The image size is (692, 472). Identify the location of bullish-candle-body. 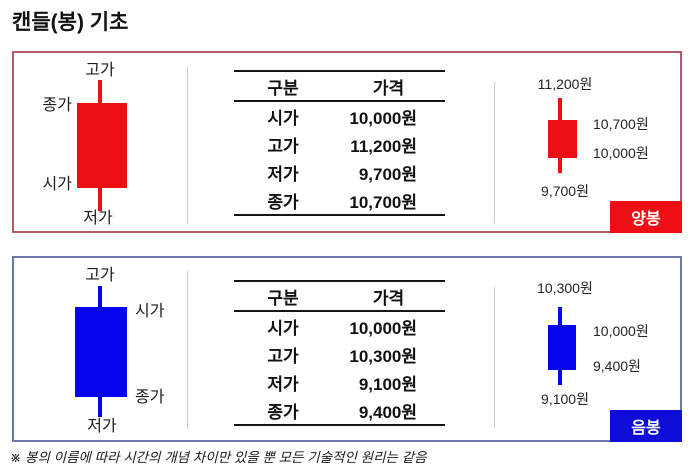
(102, 145).